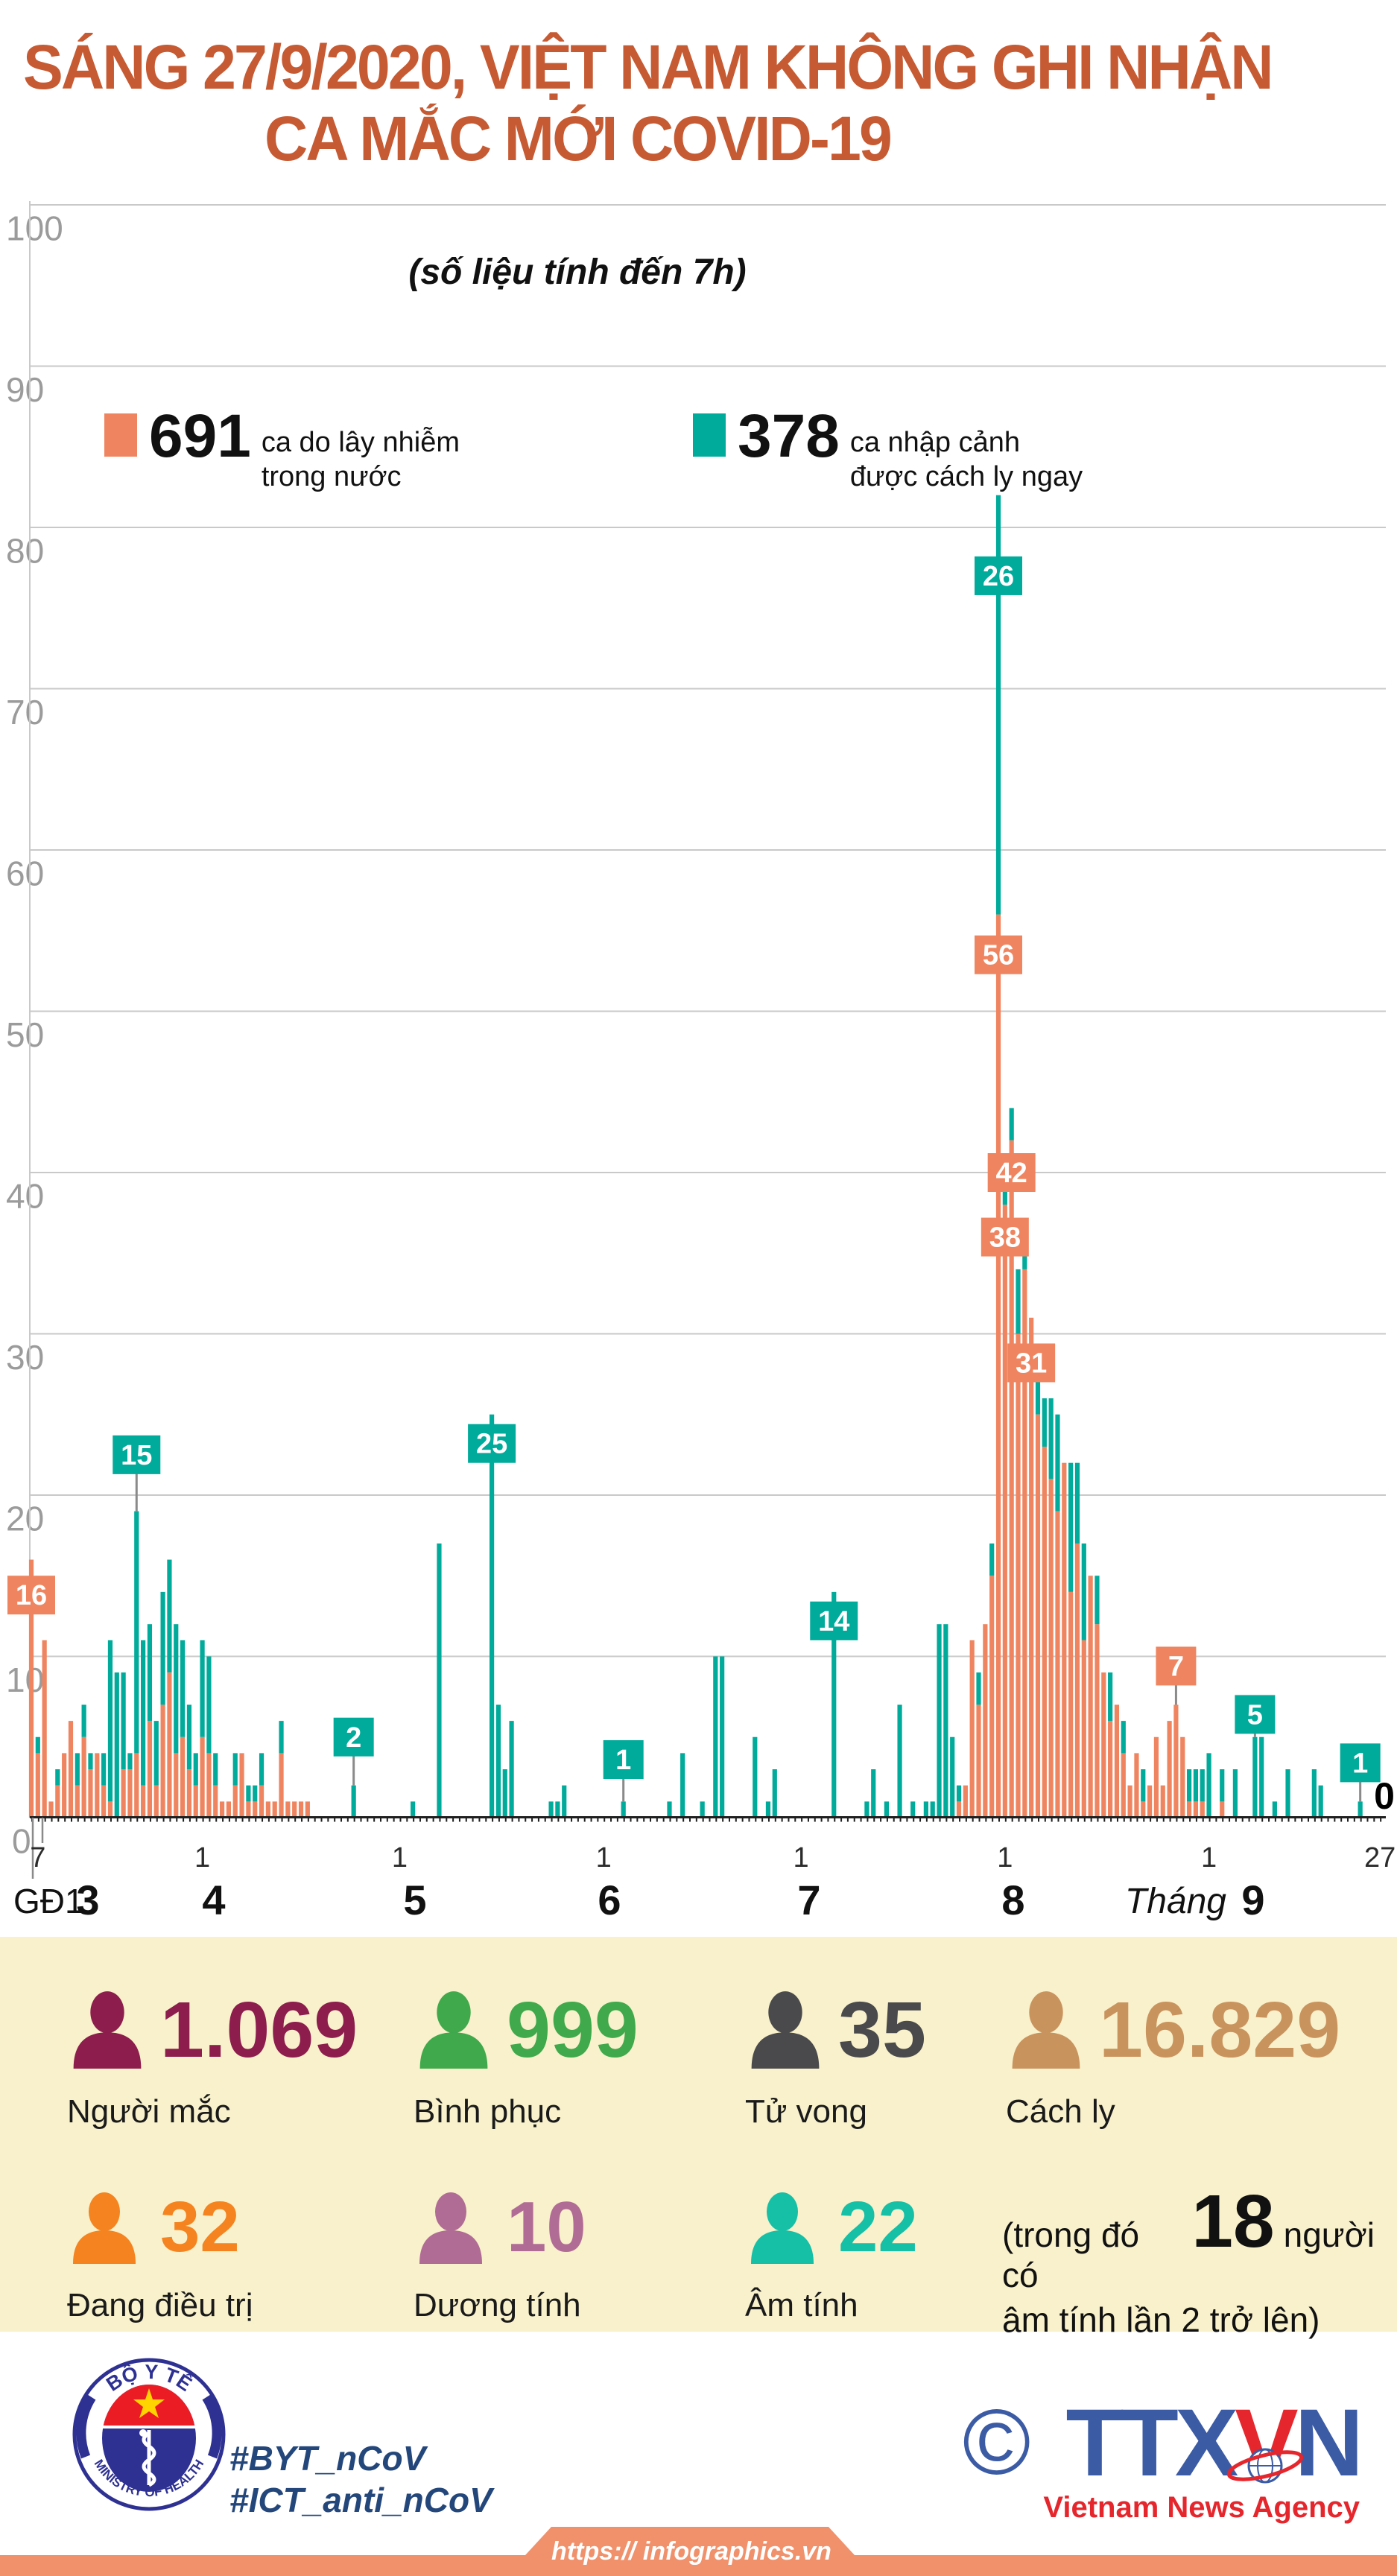 The width and height of the screenshot is (1397, 2576). What do you see at coordinates (149, 2112) in the screenshot?
I see `stat-label: Người mắc` at bounding box center [149, 2112].